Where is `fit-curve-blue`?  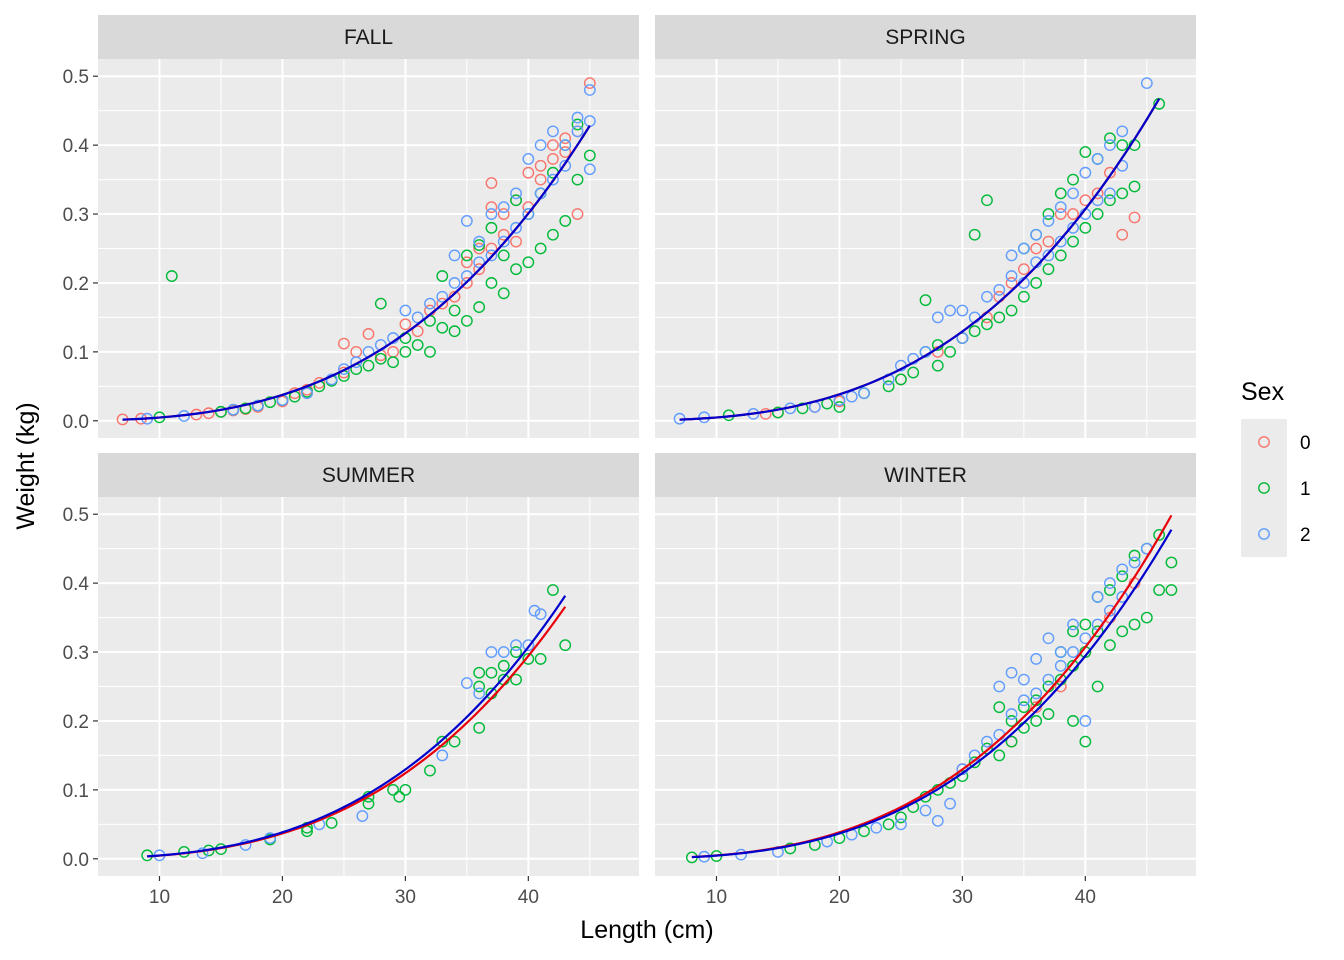 fit-curve-blue is located at coordinates (357, 726).